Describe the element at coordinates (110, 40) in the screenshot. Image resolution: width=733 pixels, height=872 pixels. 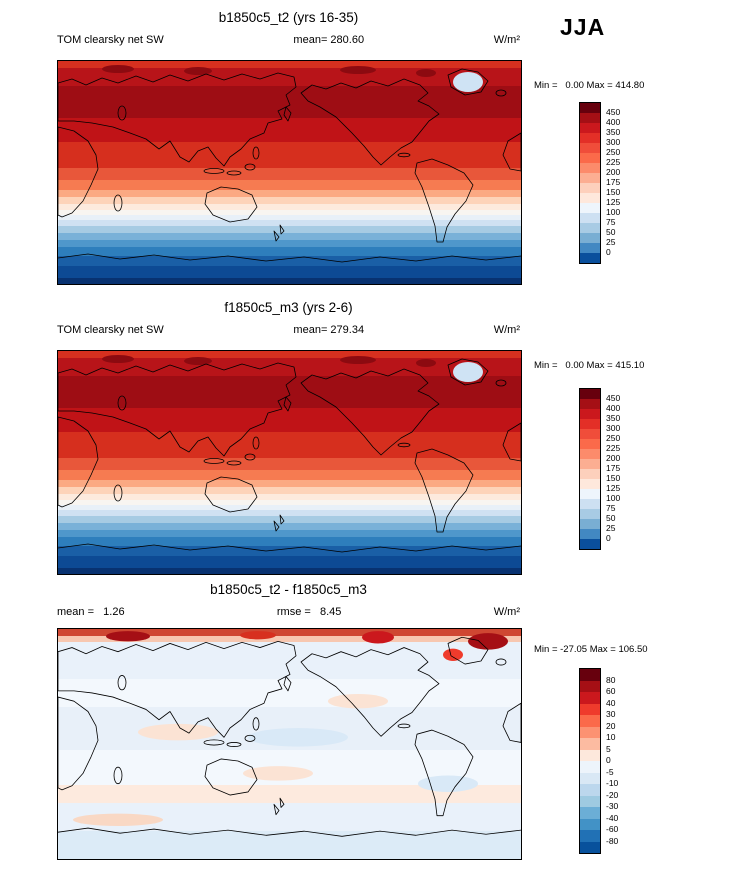
I see `panel1-variable-label: TOM clearsky net SW` at that location.